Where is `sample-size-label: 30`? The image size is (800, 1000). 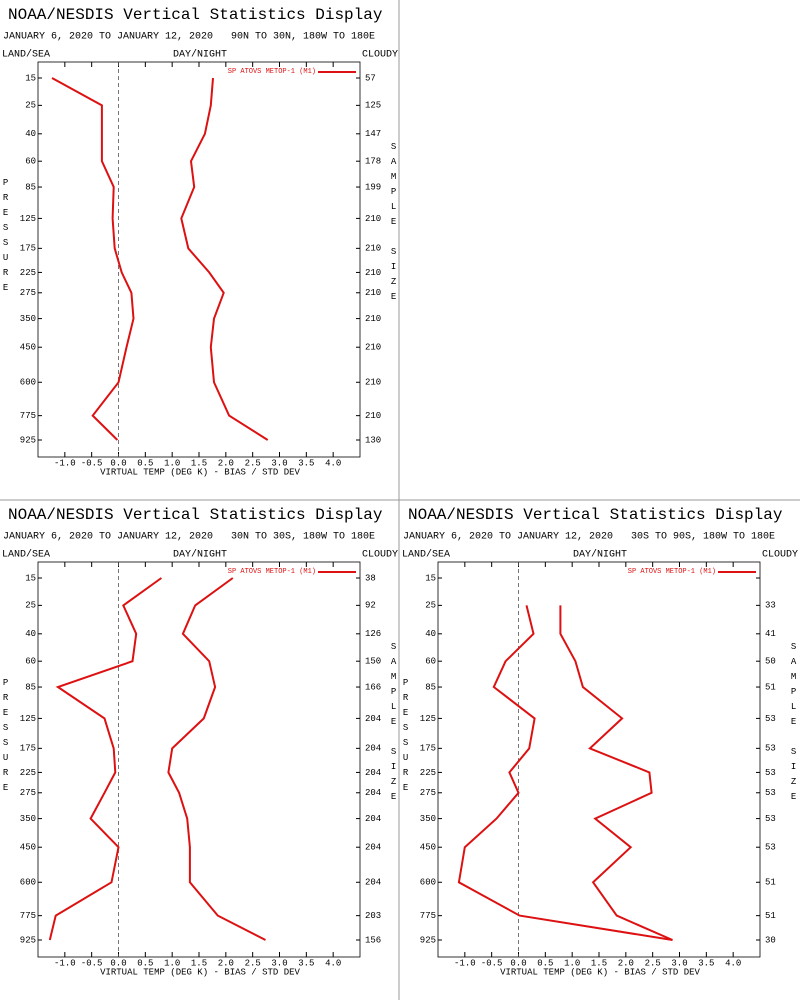 sample-size-label: 30 is located at coordinates (770, 940).